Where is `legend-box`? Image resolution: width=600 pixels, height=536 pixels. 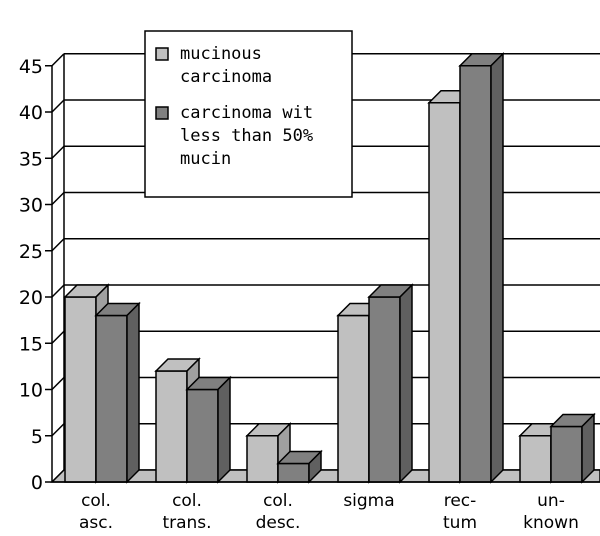 legend-box is located at coordinates (248, 114).